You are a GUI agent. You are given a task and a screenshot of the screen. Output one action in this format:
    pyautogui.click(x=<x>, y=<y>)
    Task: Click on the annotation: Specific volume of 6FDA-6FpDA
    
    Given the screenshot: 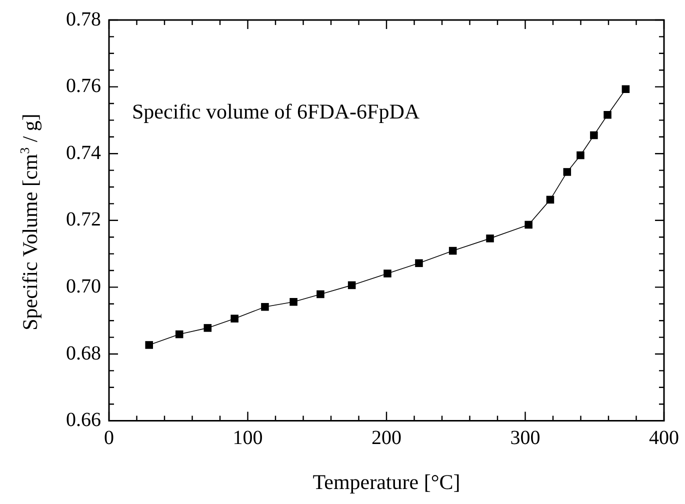 What is the action you would take?
    pyautogui.click(x=276, y=112)
    